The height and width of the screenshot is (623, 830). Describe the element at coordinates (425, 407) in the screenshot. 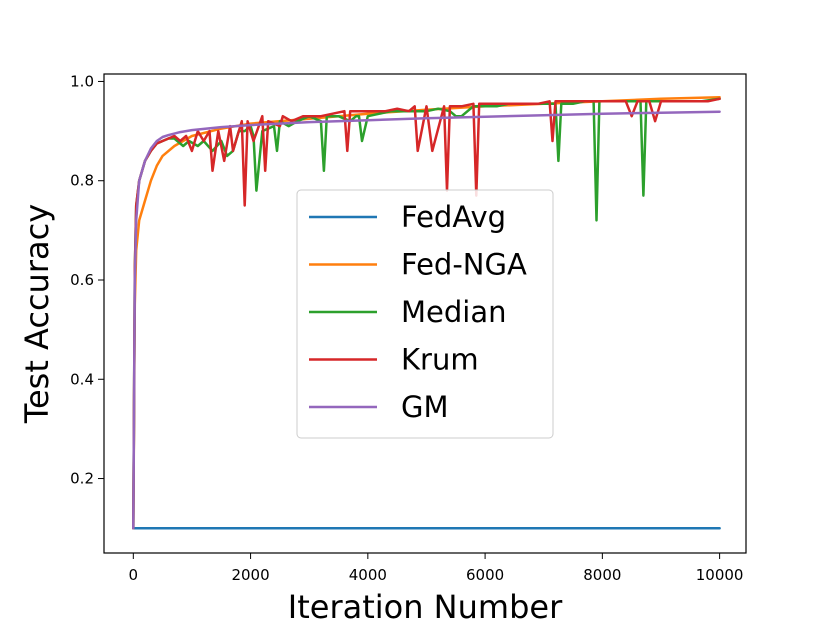

I see `legend-label: GM` at that location.